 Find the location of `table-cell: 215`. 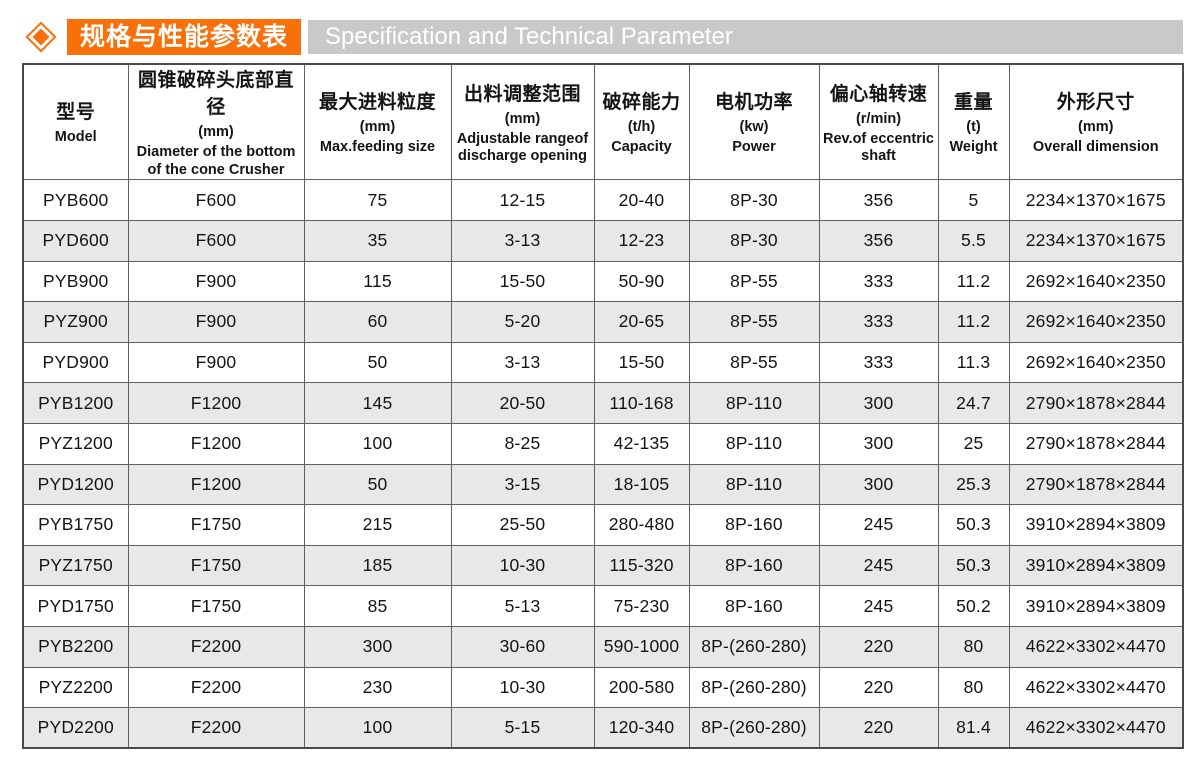

table-cell: 215 is located at coordinates (377, 525).